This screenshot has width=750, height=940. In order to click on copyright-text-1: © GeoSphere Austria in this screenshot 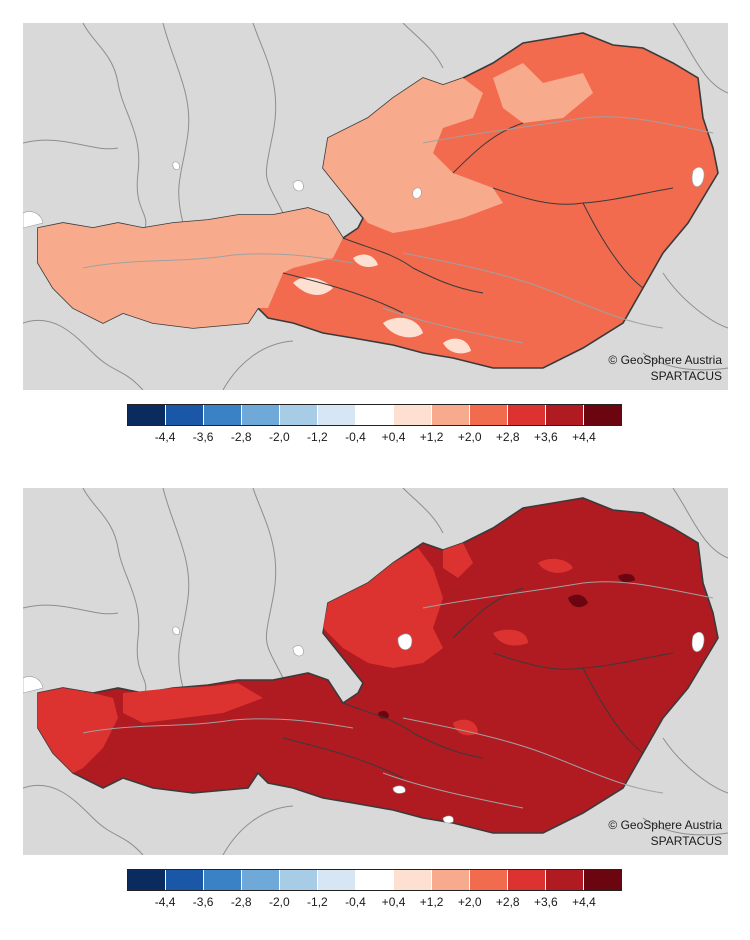, I will do `click(665, 360)`.